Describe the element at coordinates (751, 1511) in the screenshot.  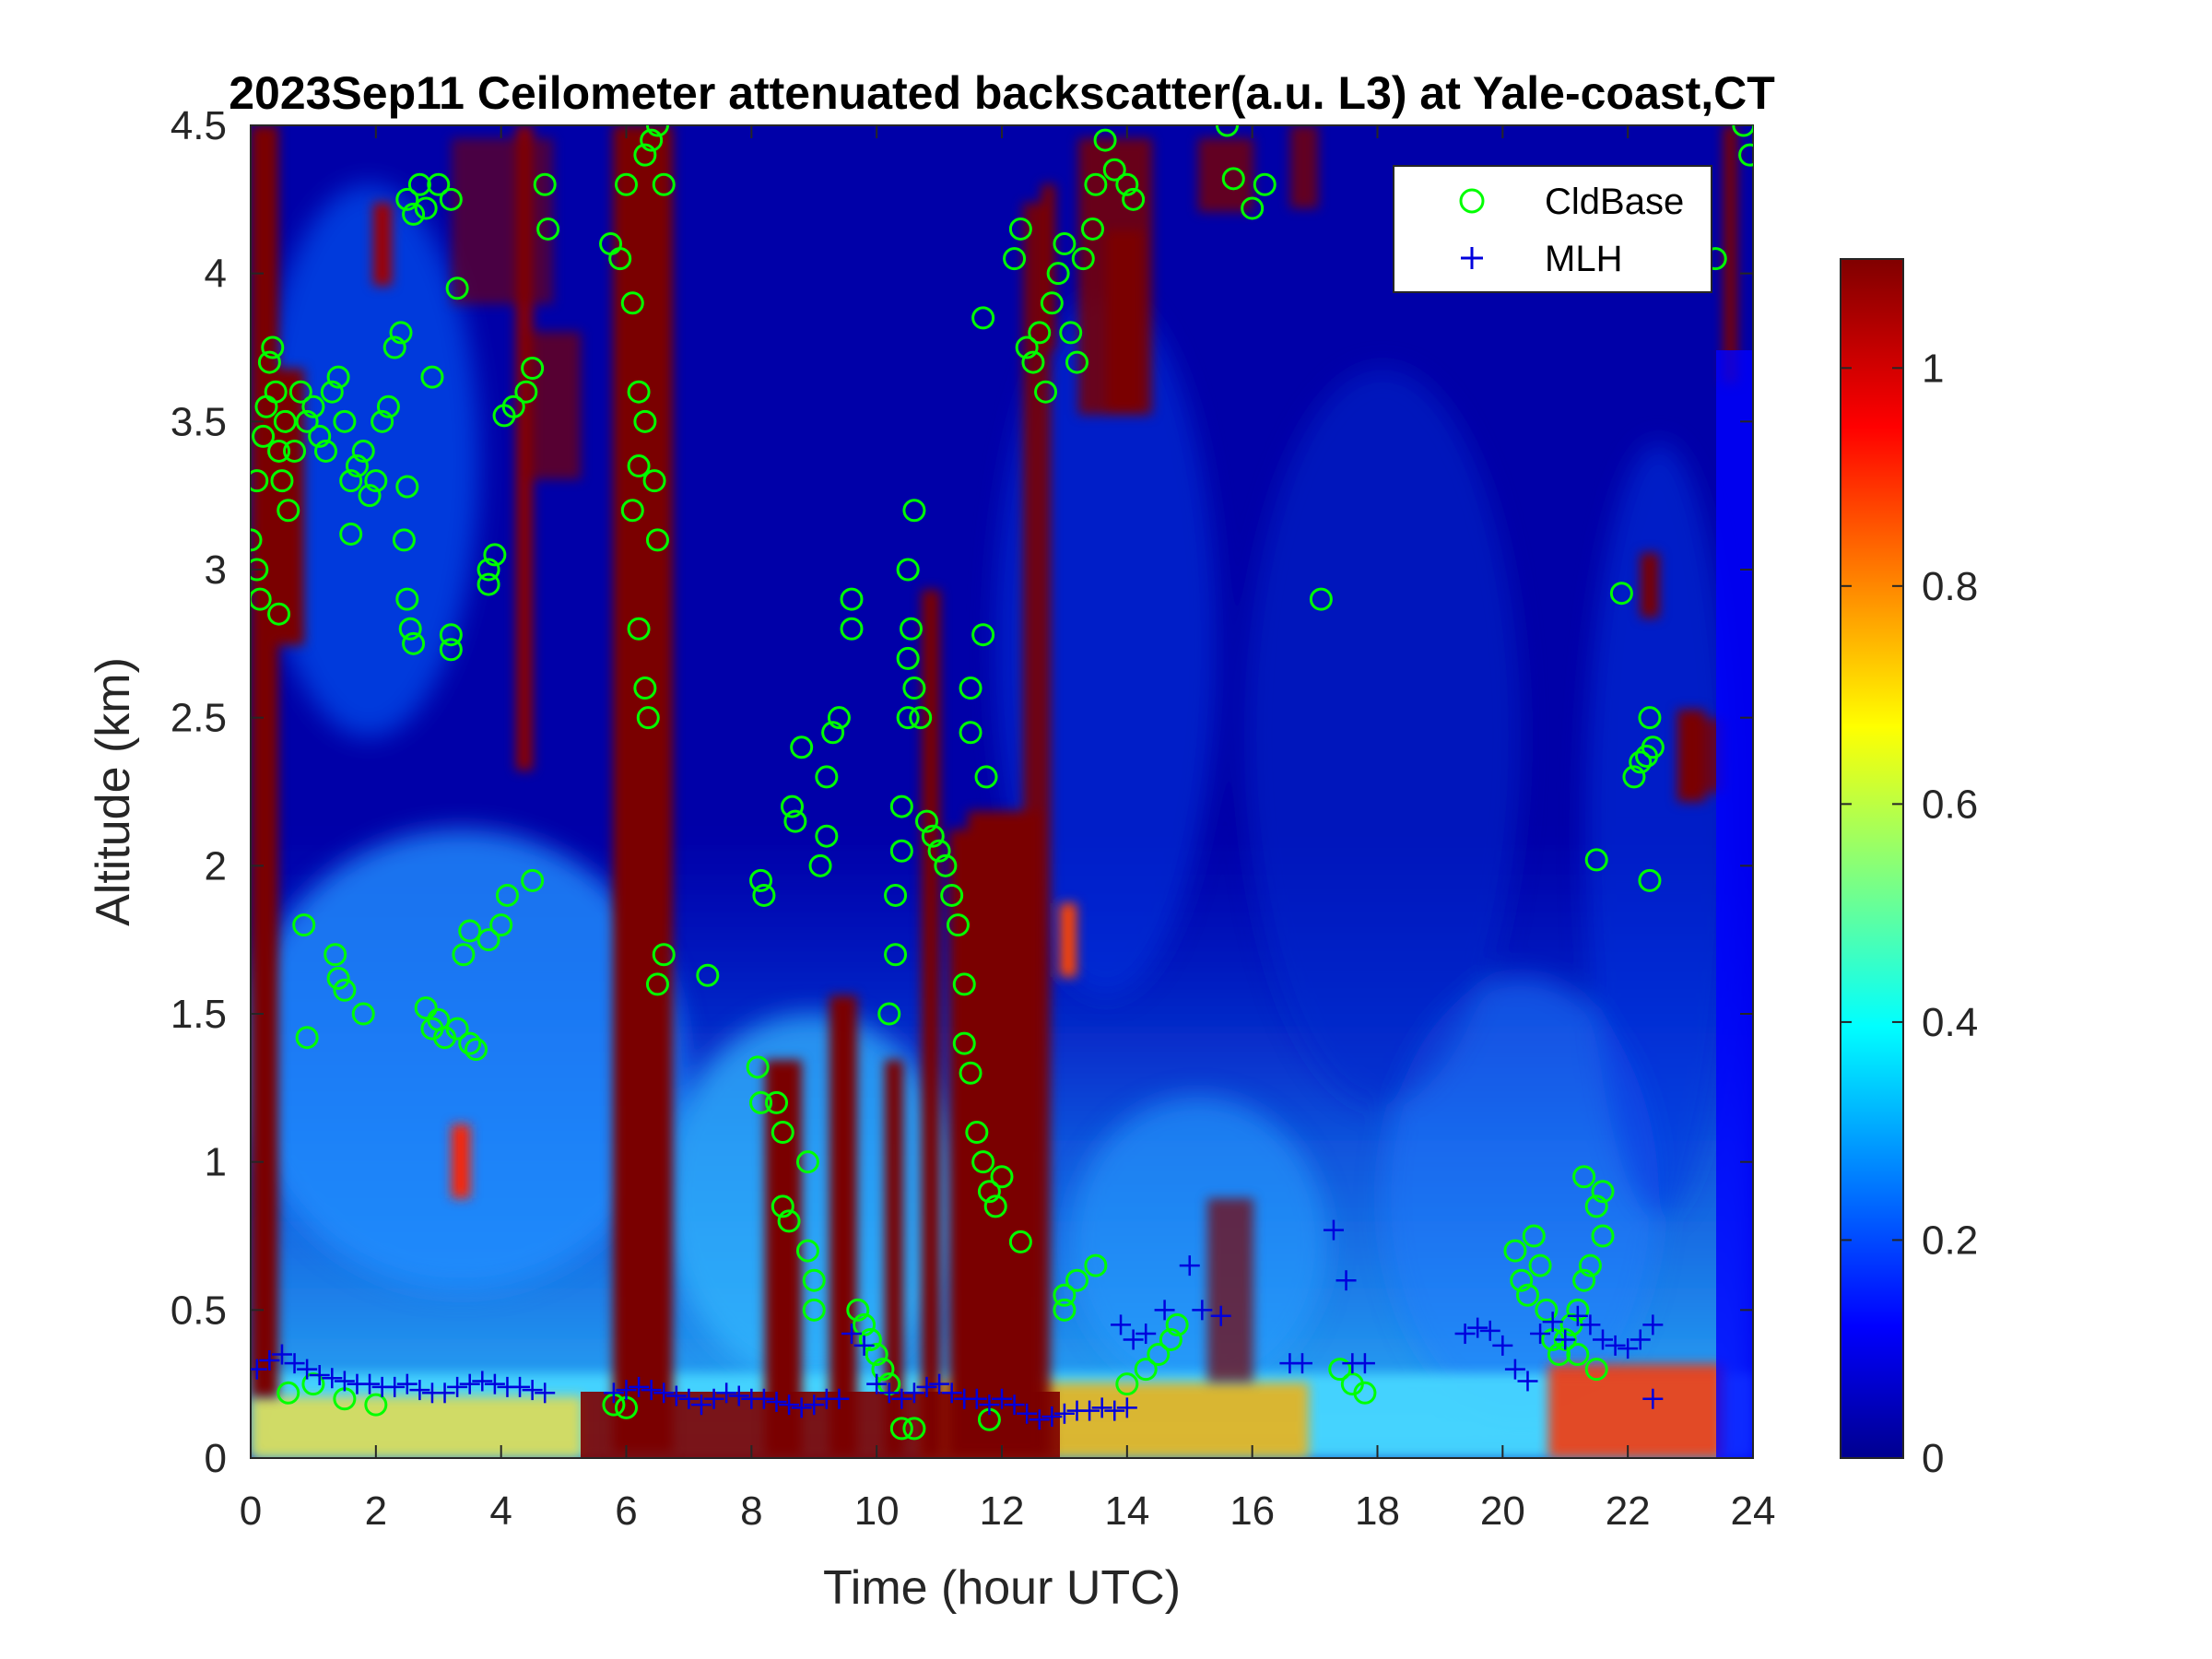
I see `x-tick-label: 8` at that location.